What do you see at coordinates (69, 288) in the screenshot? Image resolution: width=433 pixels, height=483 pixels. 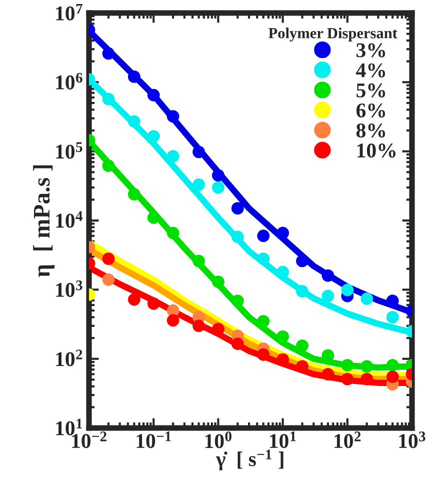 I see `y-tick-label: 10$^{3}$` at bounding box center [69, 288].